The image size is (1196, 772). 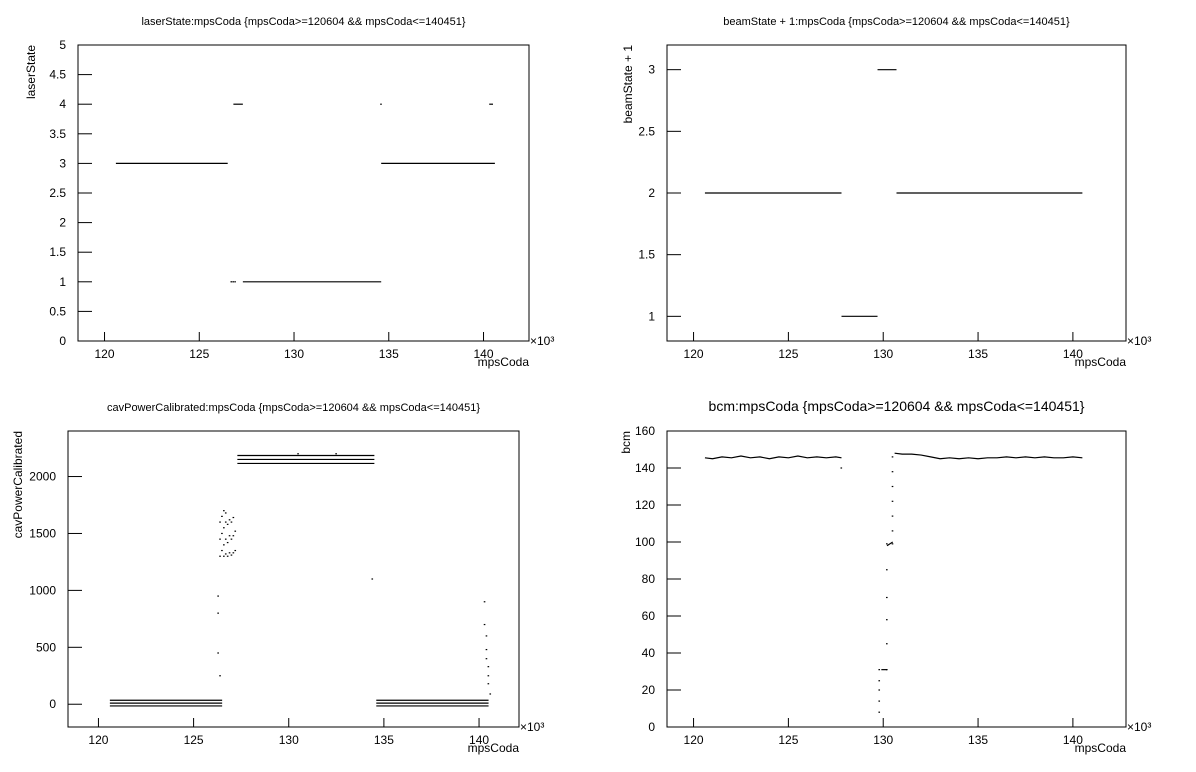 What do you see at coordinates (645, 468) in the screenshot?
I see `y-tick-label: 140` at bounding box center [645, 468].